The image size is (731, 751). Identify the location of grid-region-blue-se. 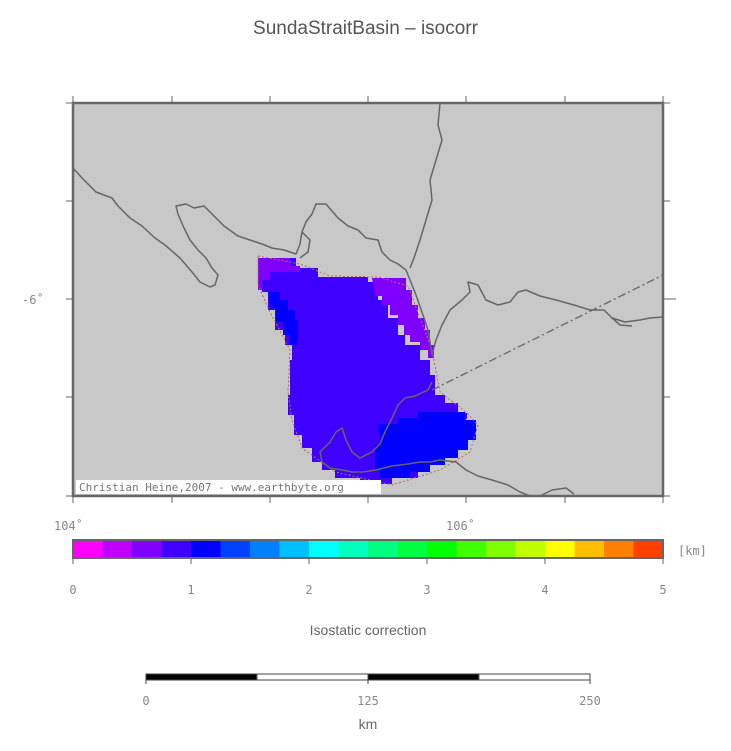
(425, 445).